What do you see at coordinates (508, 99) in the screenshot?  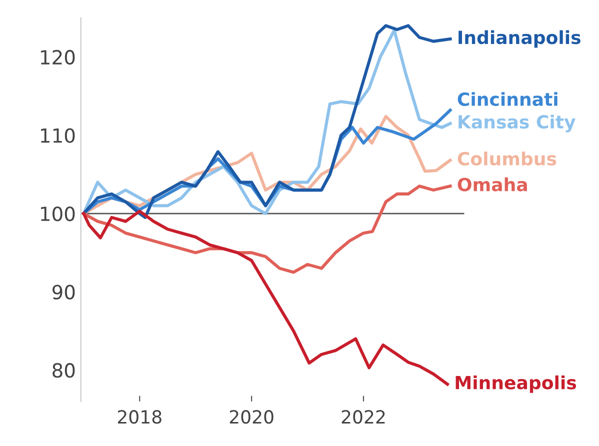 I see `series-label: Cincinnati` at bounding box center [508, 99].